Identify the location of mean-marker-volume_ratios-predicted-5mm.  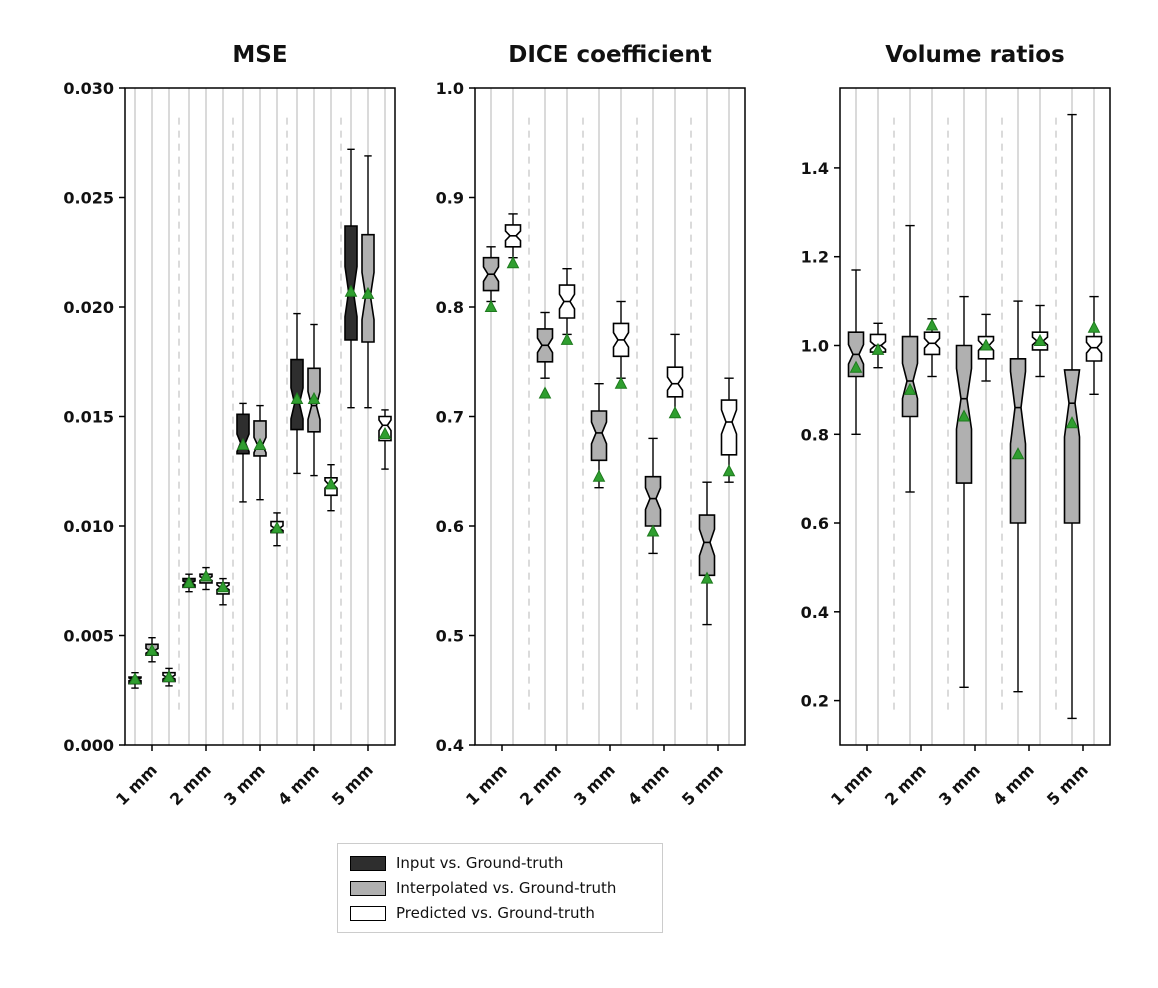
(1094, 326).